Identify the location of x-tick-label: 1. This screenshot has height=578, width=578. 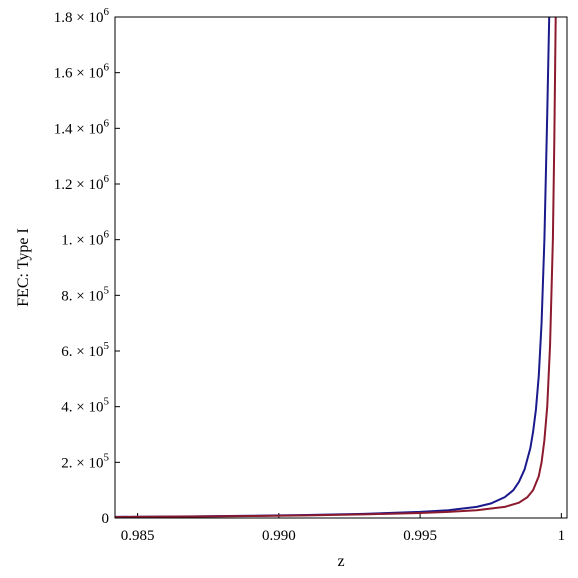
(562, 536).